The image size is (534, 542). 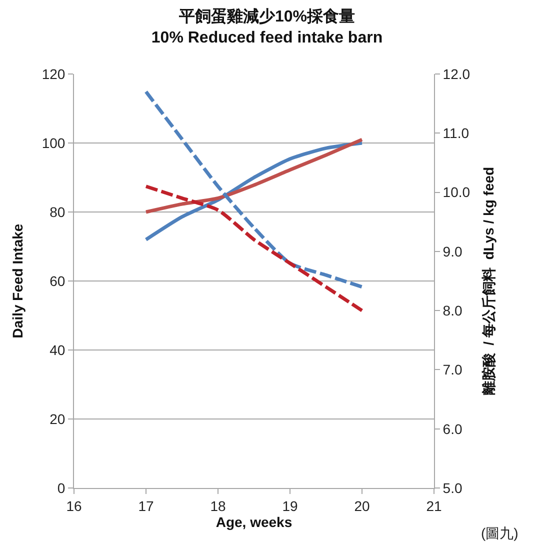 I want to click on chart-subtitle: 10% Reduced feed intake barn, so click(x=267, y=37).